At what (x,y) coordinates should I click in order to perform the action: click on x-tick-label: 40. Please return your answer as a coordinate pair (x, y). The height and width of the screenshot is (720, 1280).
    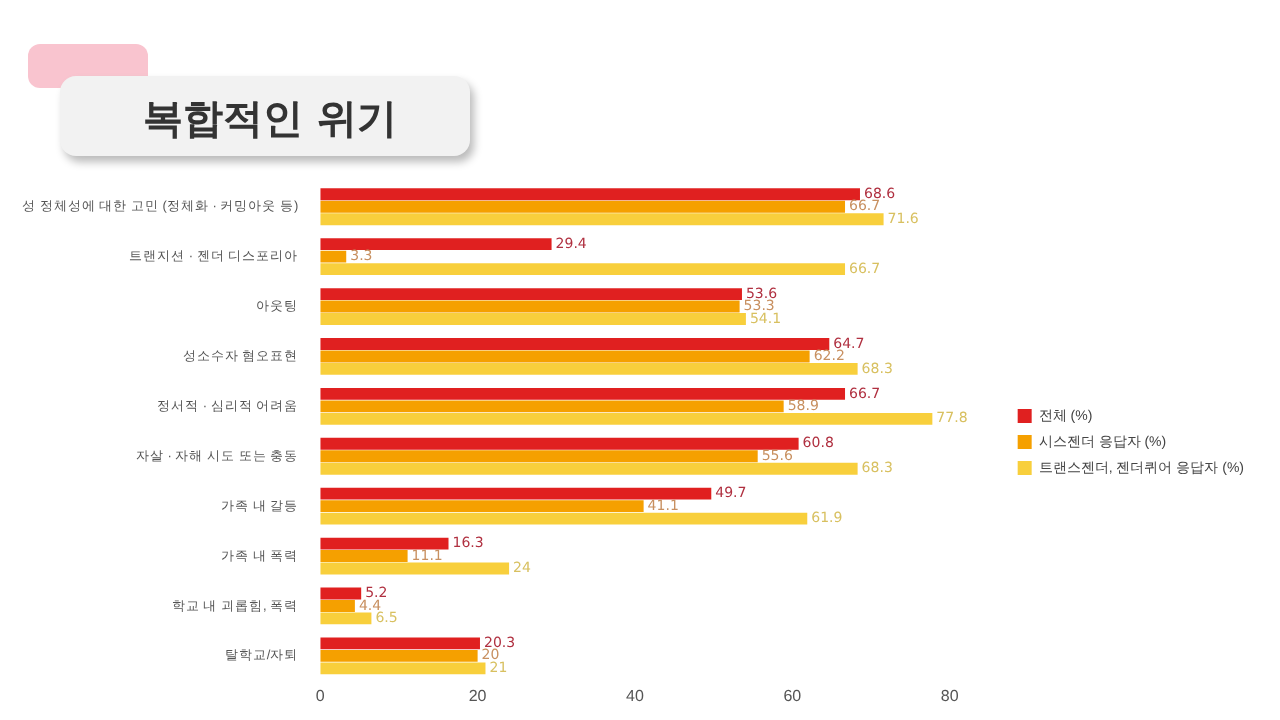
    Looking at the image, I should click on (635, 695).